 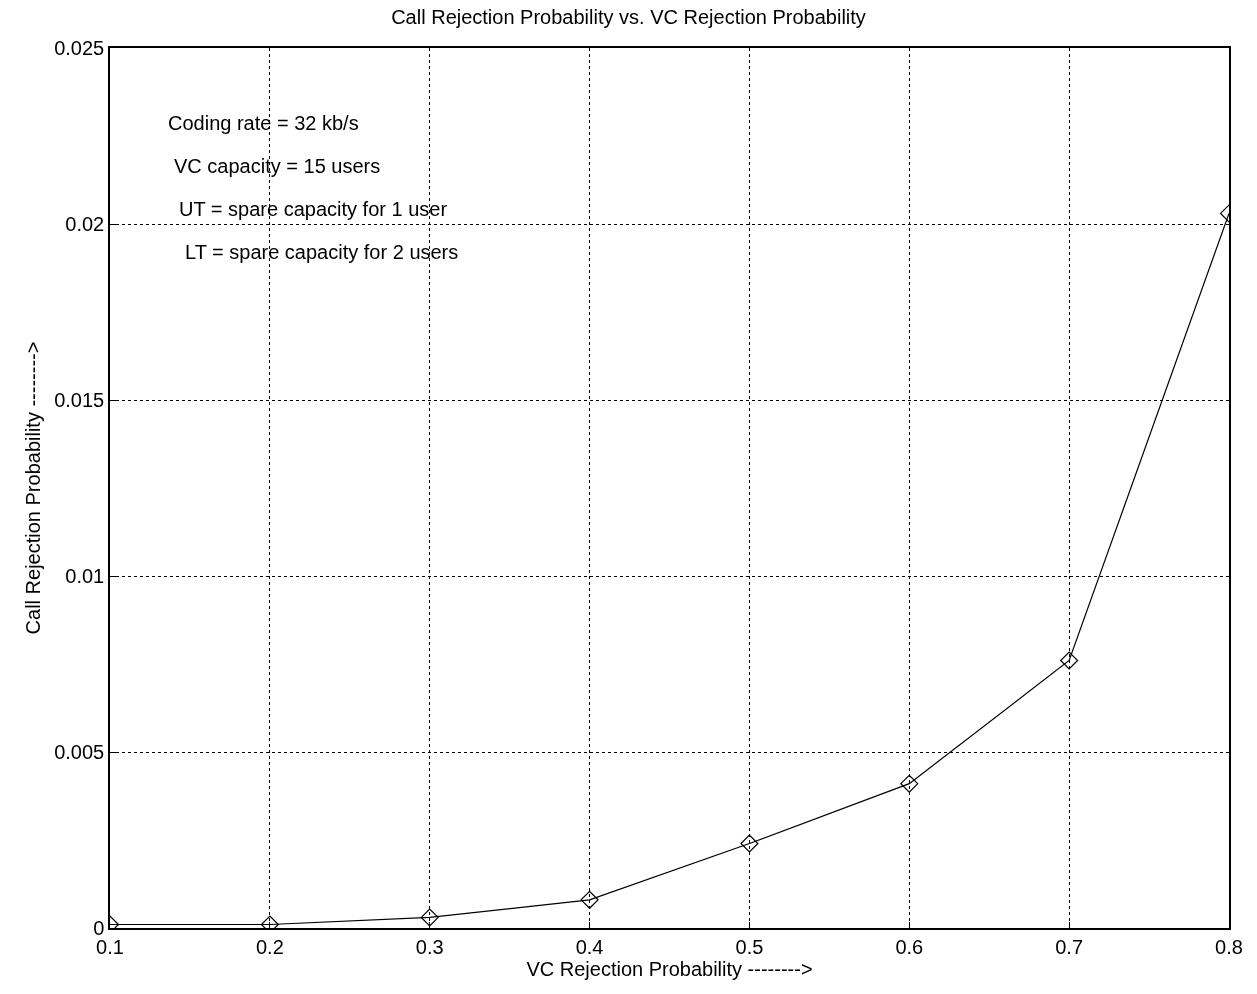 I want to click on x-tick-label: 0.5, so click(x=749, y=946).